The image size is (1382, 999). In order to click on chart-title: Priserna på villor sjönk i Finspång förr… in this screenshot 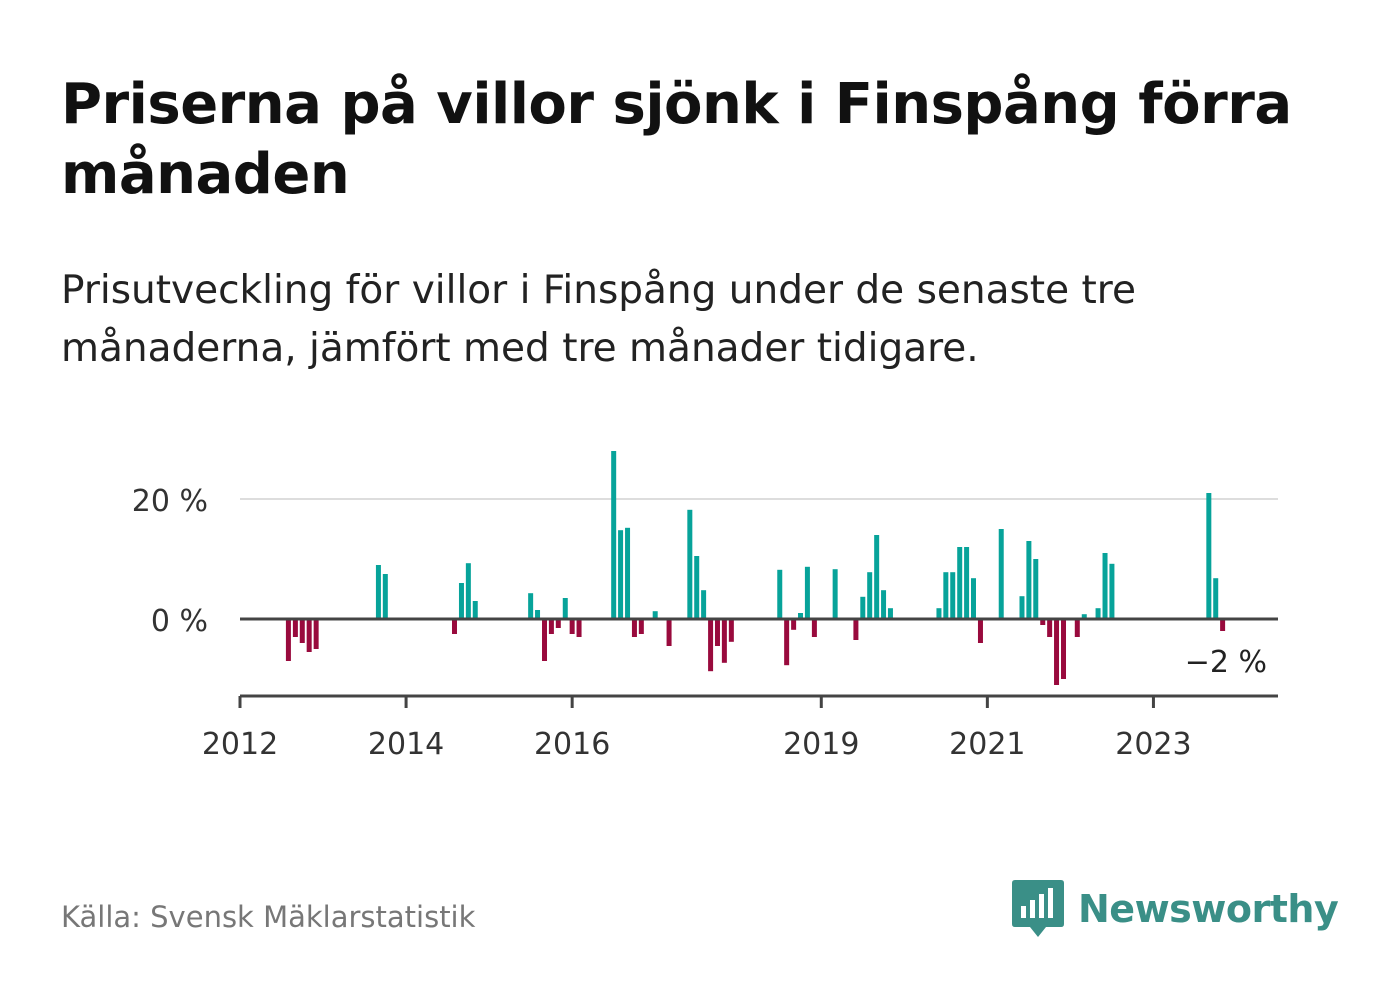, I will do `click(676, 139)`.